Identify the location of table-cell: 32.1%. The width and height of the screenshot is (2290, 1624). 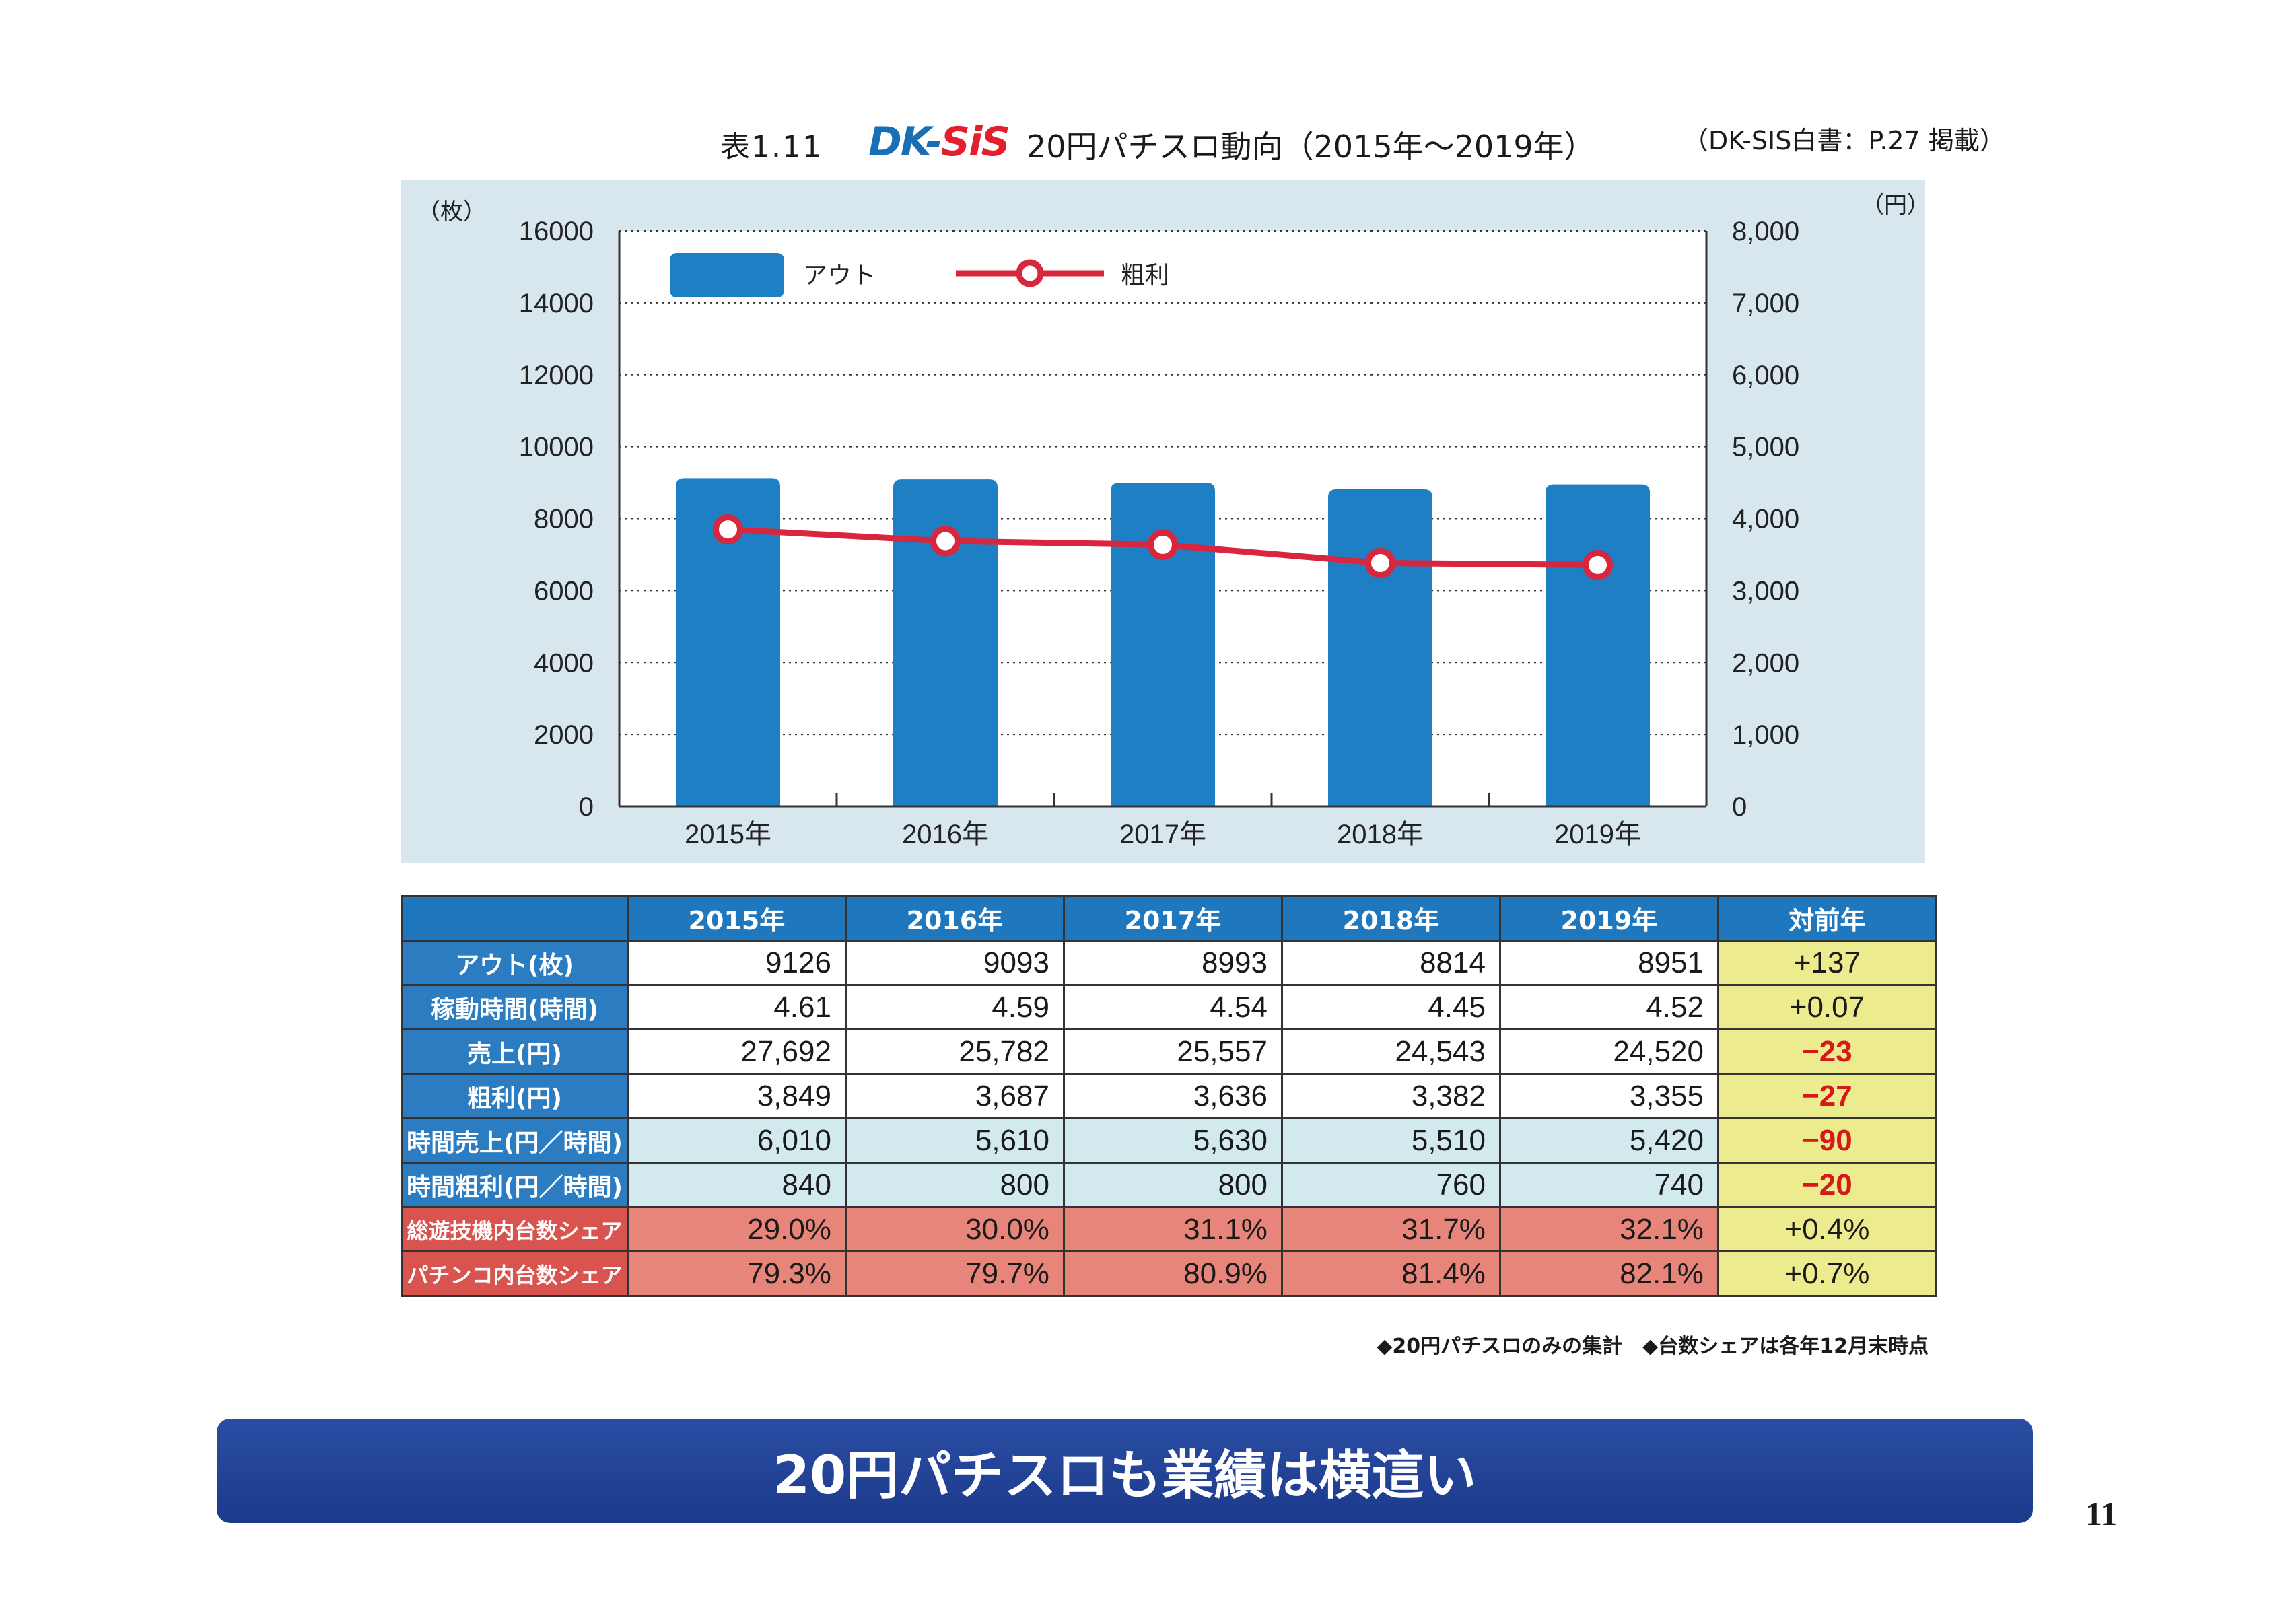
(1608, 1229).